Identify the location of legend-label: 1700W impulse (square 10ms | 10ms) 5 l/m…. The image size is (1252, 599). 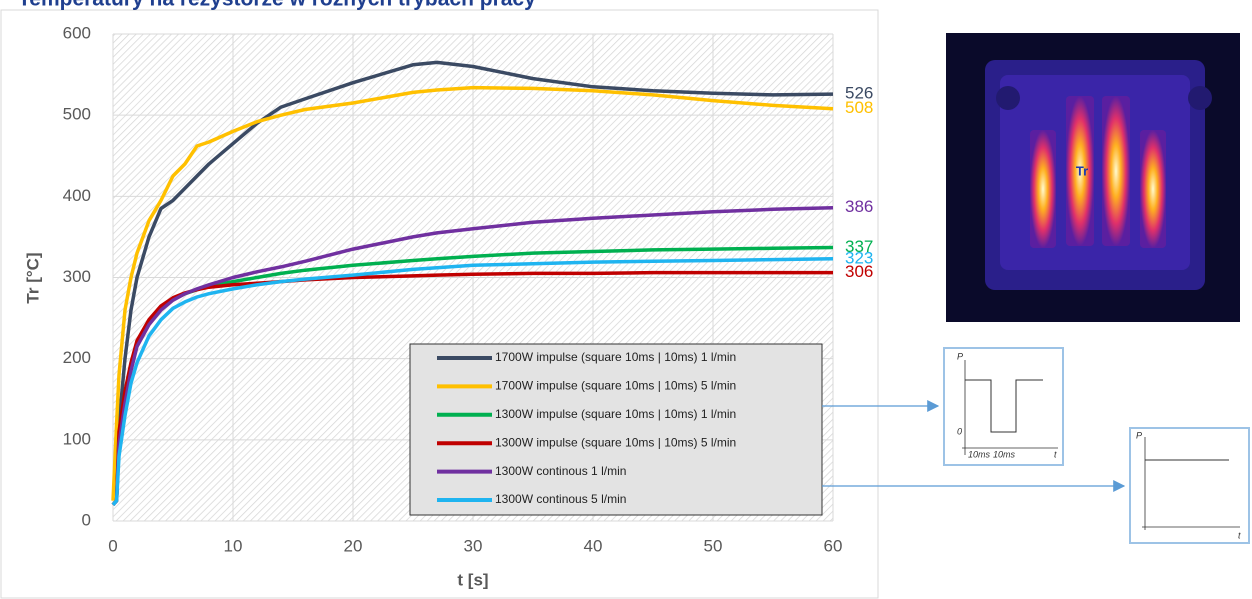
(615, 386).